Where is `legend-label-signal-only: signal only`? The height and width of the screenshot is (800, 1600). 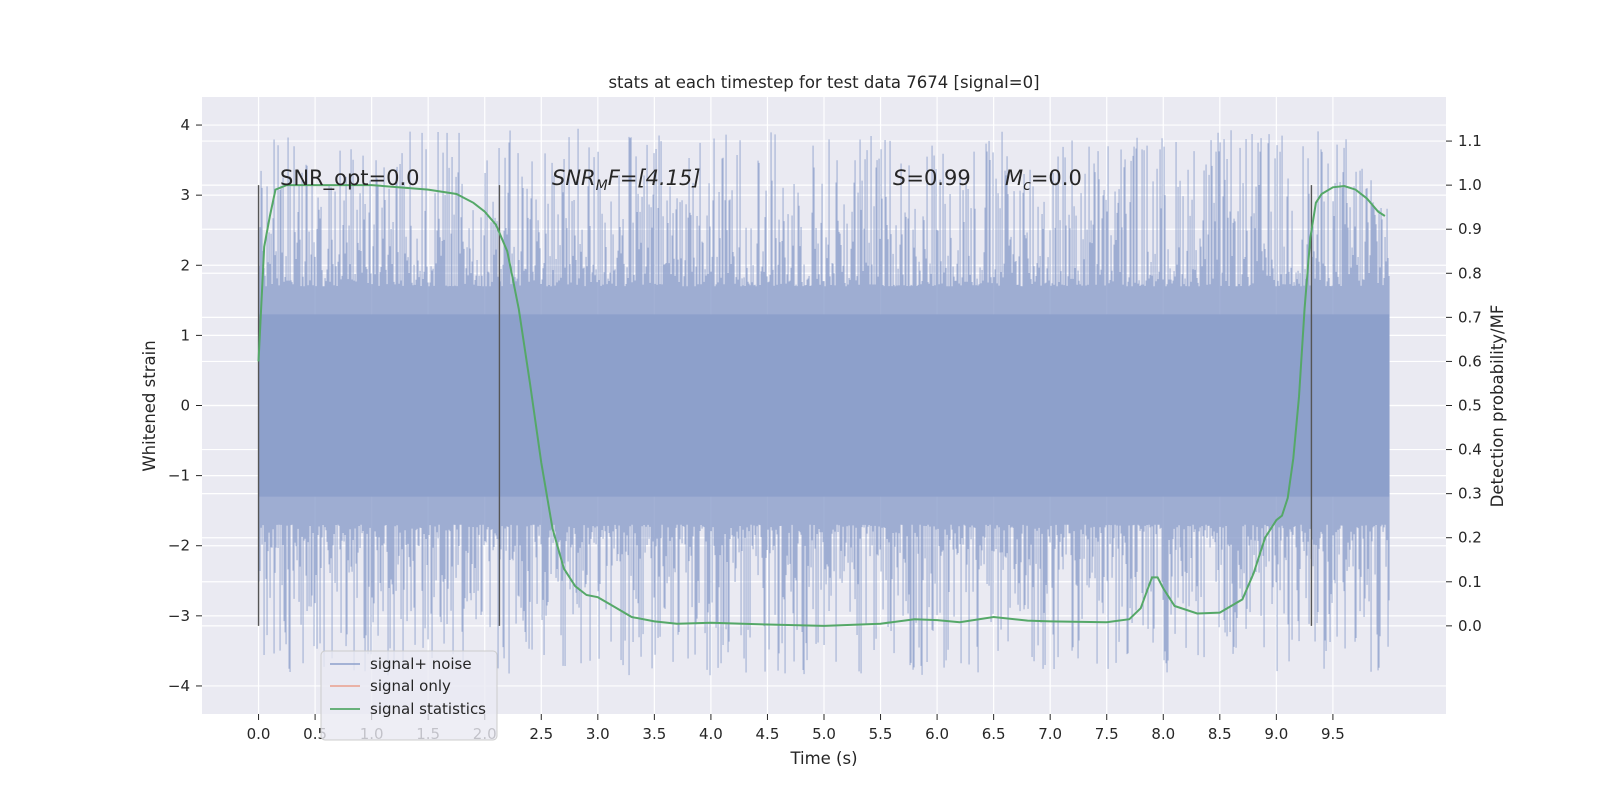 legend-label-signal-only: signal only is located at coordinates (410, 686).